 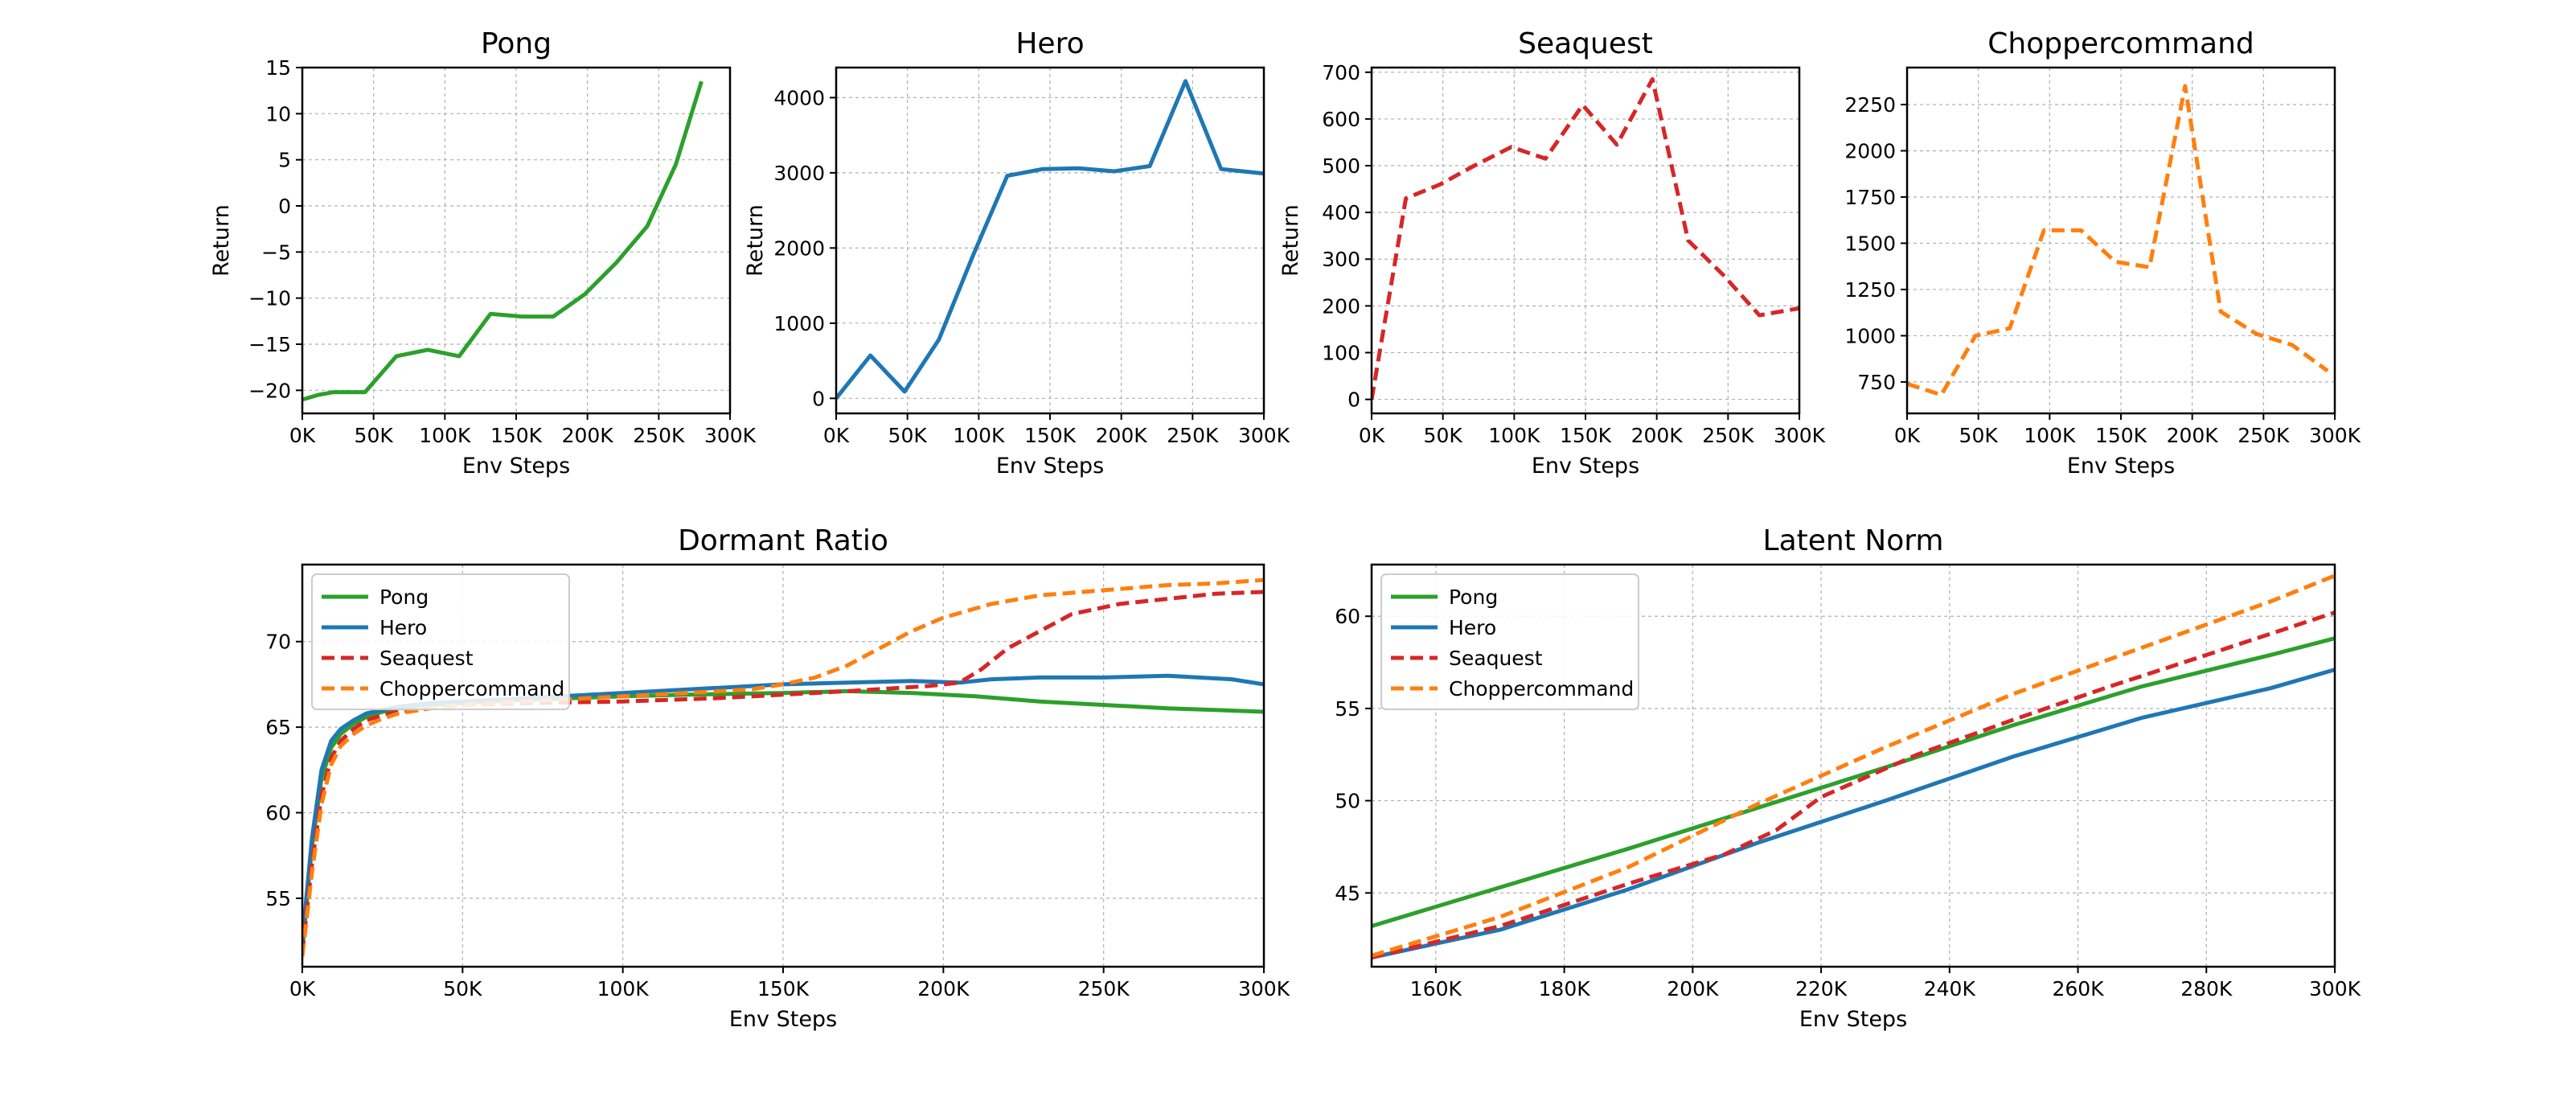 What do you see at coordinates (1341, 119) in the screenshot?
I see `y-tick-label: 600` at bounding box center [1341, 119].